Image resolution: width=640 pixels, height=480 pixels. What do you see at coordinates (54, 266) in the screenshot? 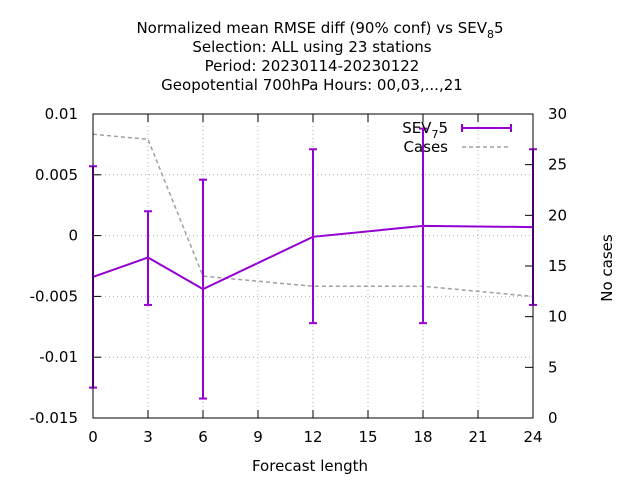
I see `y-tick-labels: 0.01 0.005 0 -0.005 -0.01 -0.015` at bounding box center [54, 266].